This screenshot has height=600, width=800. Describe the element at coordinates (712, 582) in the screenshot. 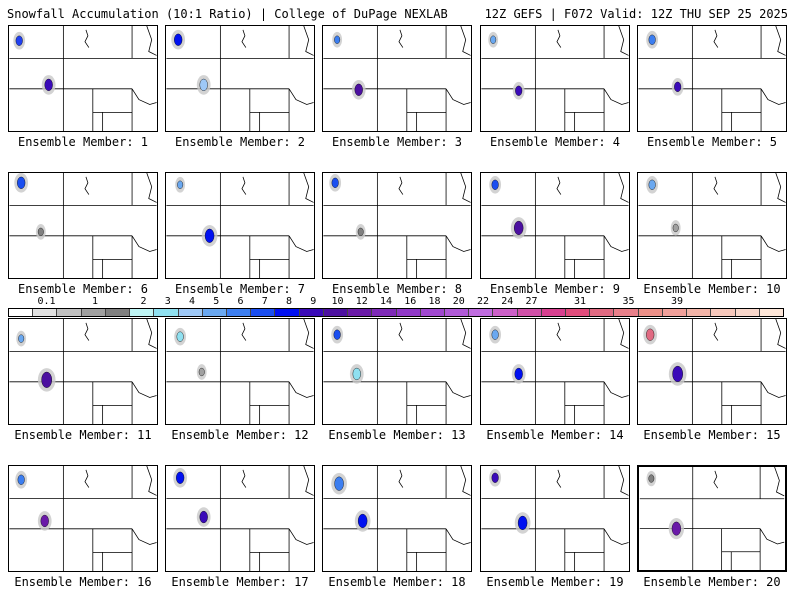

I see `member-caption: Ensemble Member: 20` at that location.